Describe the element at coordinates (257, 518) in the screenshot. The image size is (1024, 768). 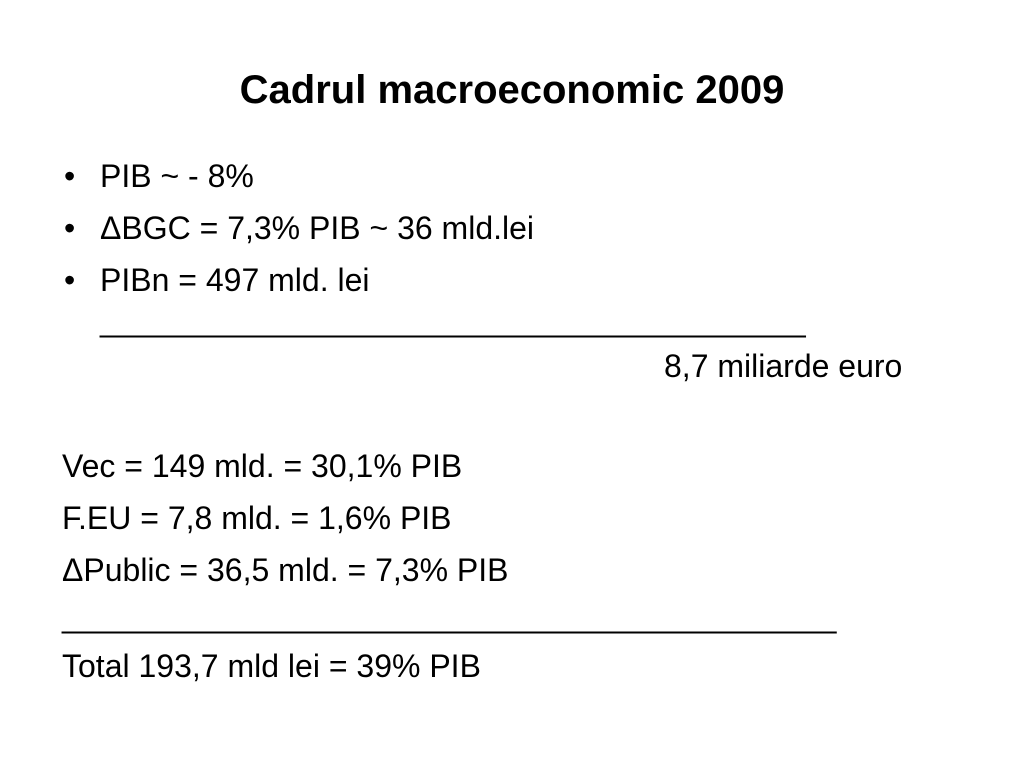
I see `expense-line: F.EU = 7,8 mld. = 1,6% PIB` at that location.